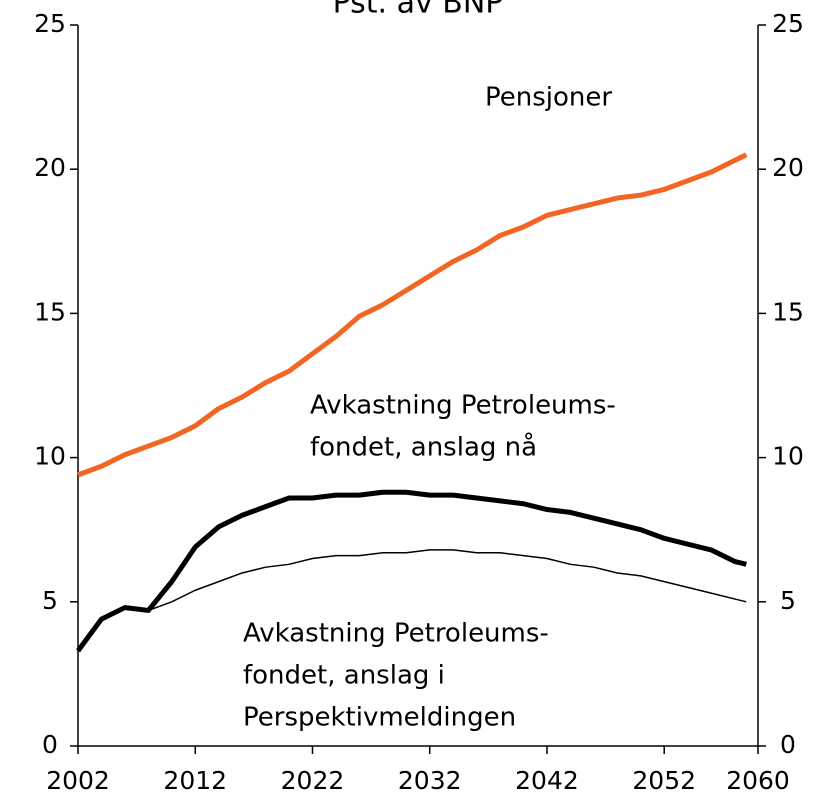 The image size is (838, 806). What do you see at coordinates (788, 456) in the screenshot?
I see `y2-tick-label: 10` at bounding box center [788, 456].